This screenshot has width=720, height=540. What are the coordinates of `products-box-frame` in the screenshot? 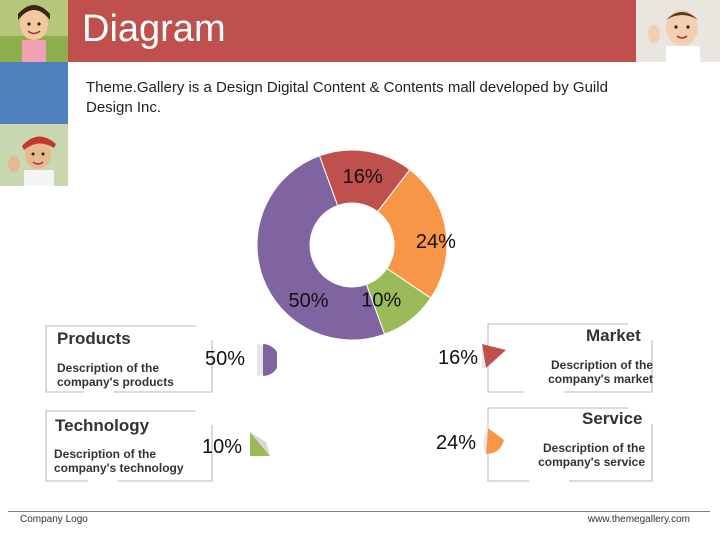 It's located at (129, 359).